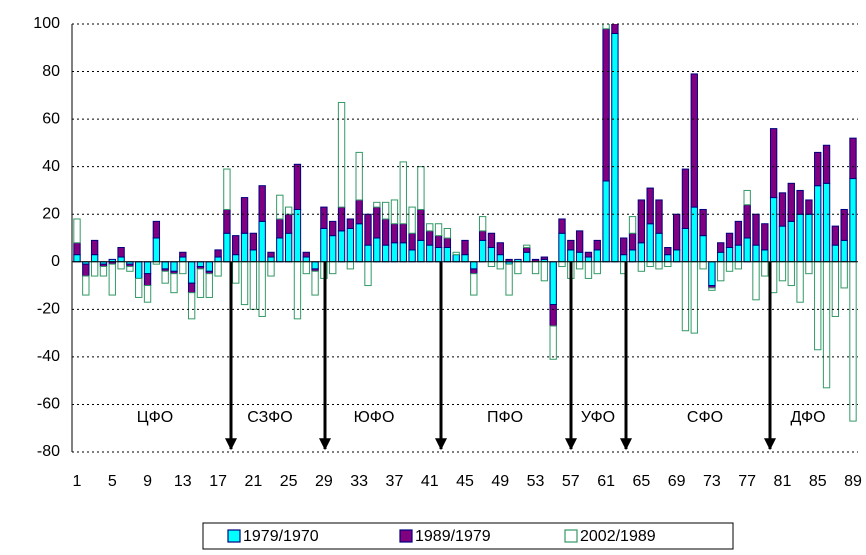 This screenshot has width=866, height=555. Describe the element at coordinates (48, 451) in the screenshot. I see `y-tick-label: -80` at that location.